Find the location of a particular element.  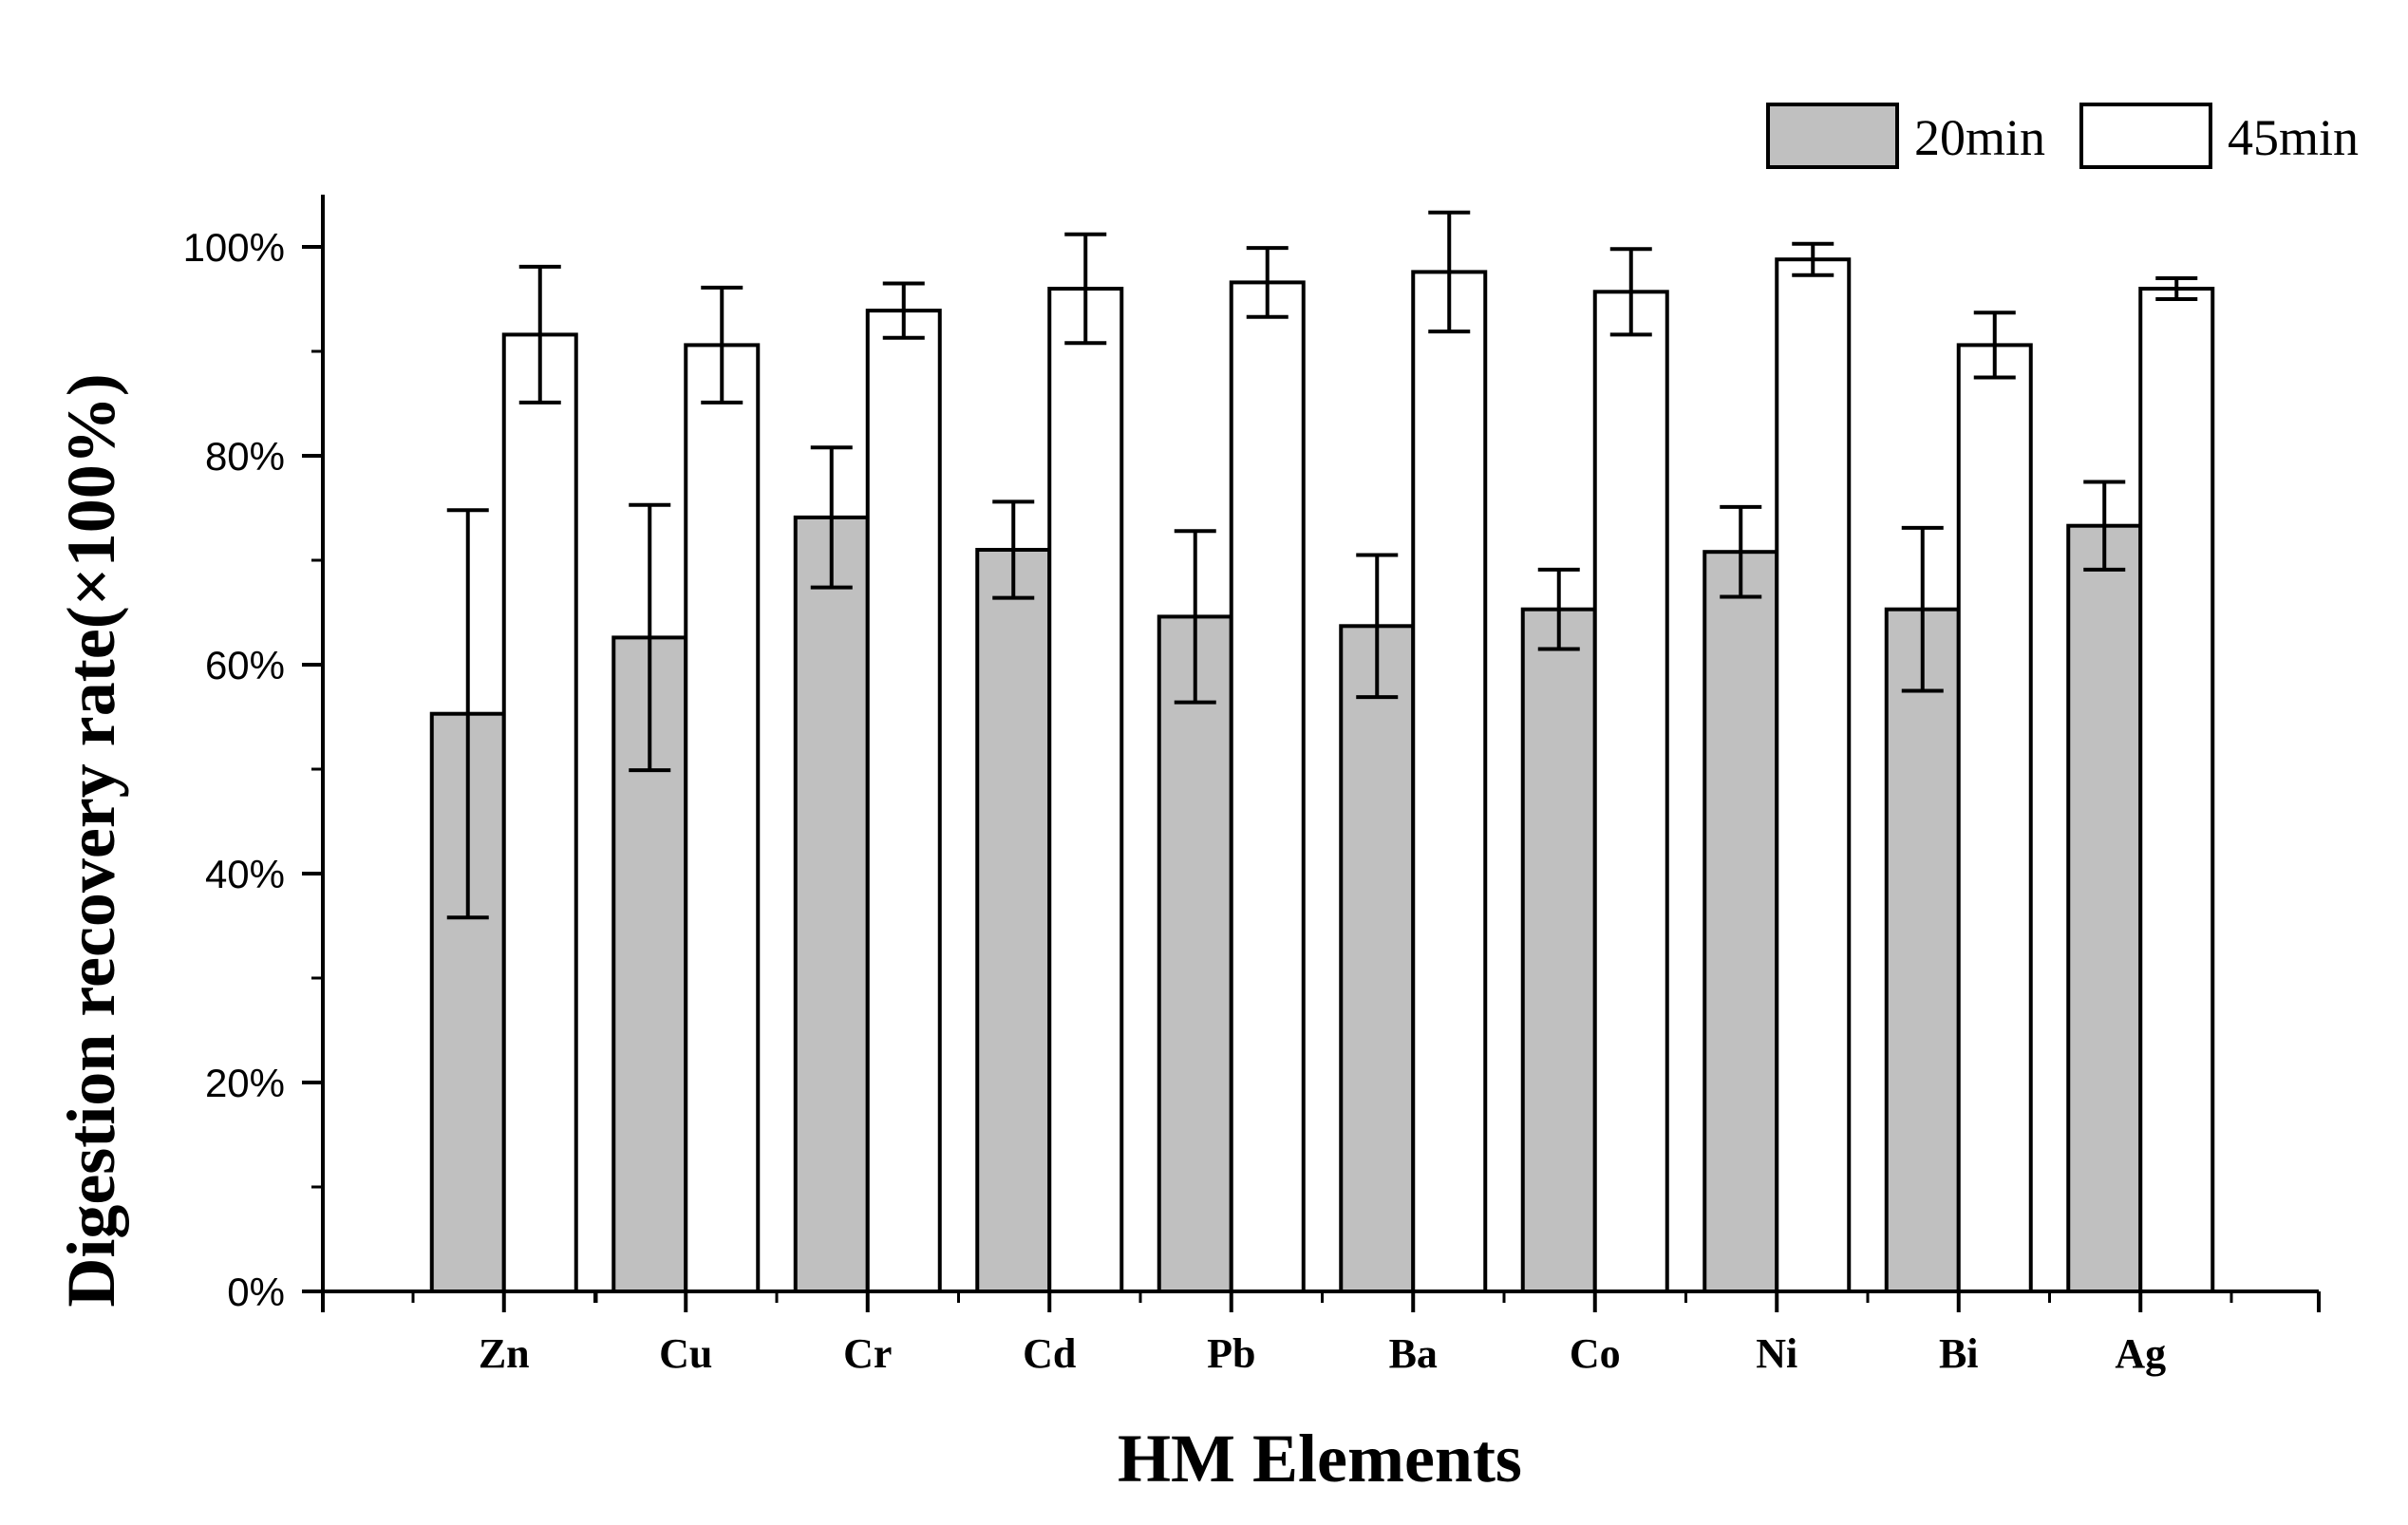

error-bar-20min-Ag is located at coordinates (2104, 526).